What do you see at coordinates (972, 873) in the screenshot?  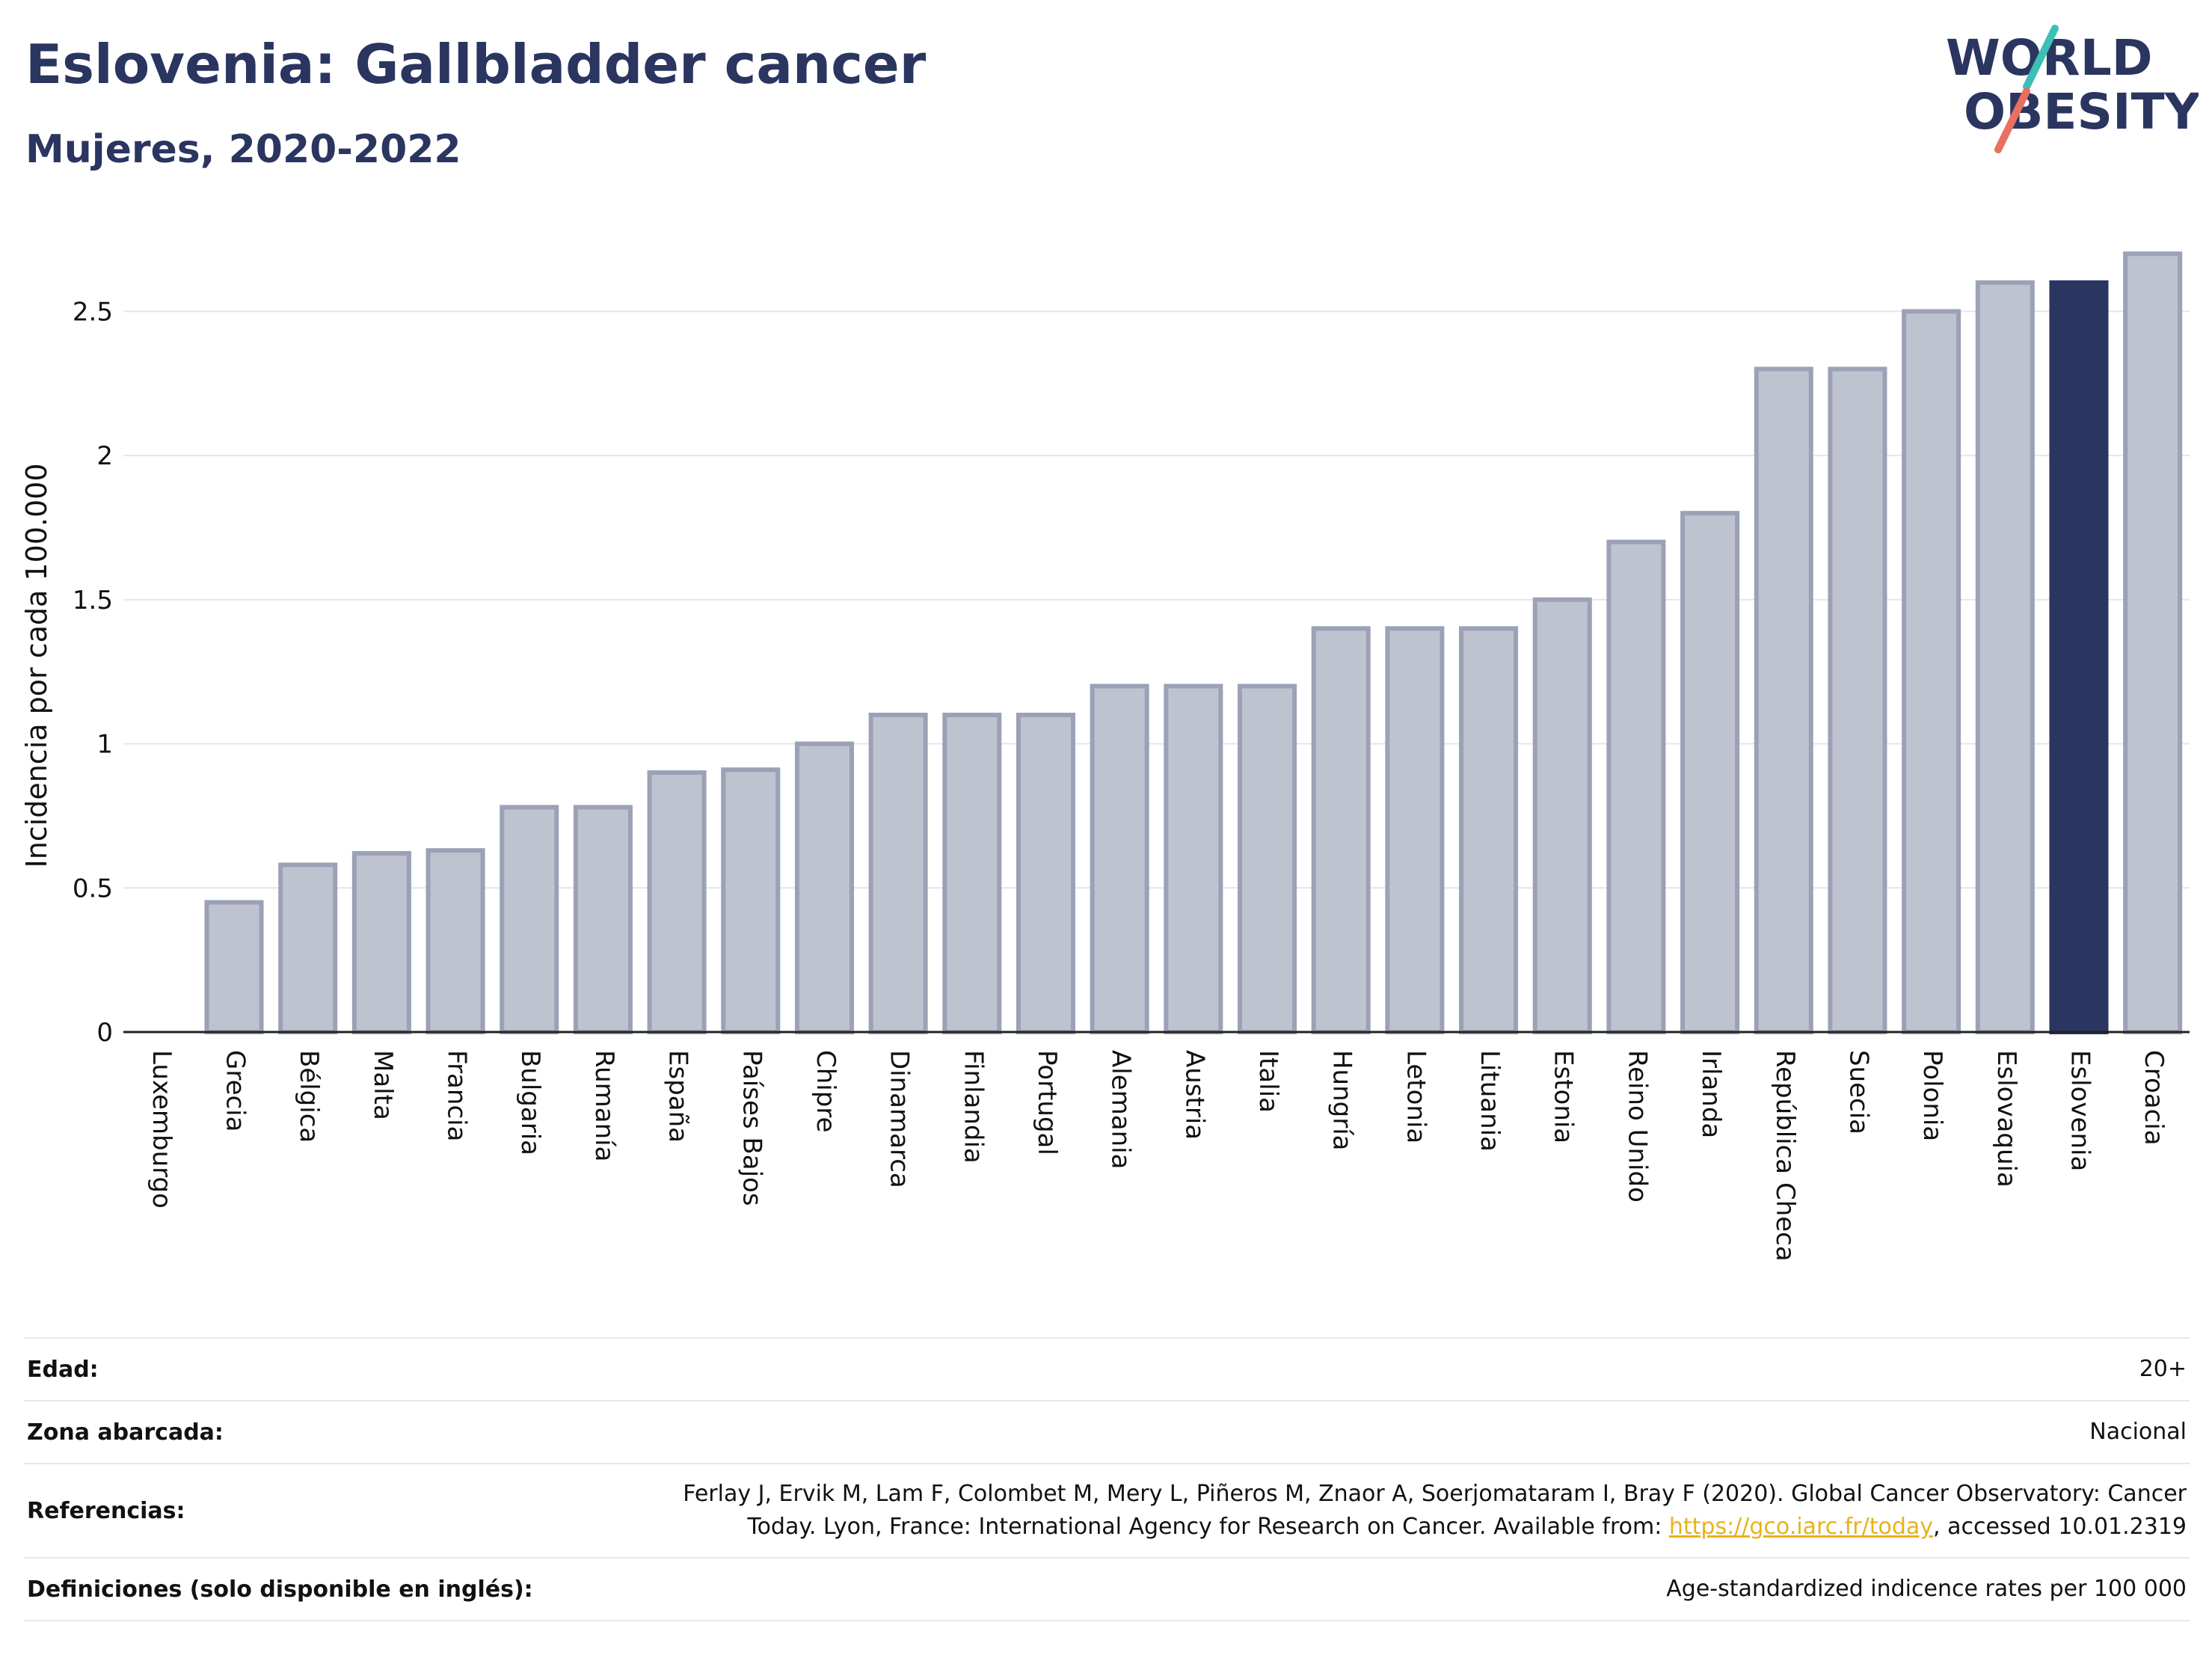 I see `bar-finlandia` at bounding box center [972, 873].